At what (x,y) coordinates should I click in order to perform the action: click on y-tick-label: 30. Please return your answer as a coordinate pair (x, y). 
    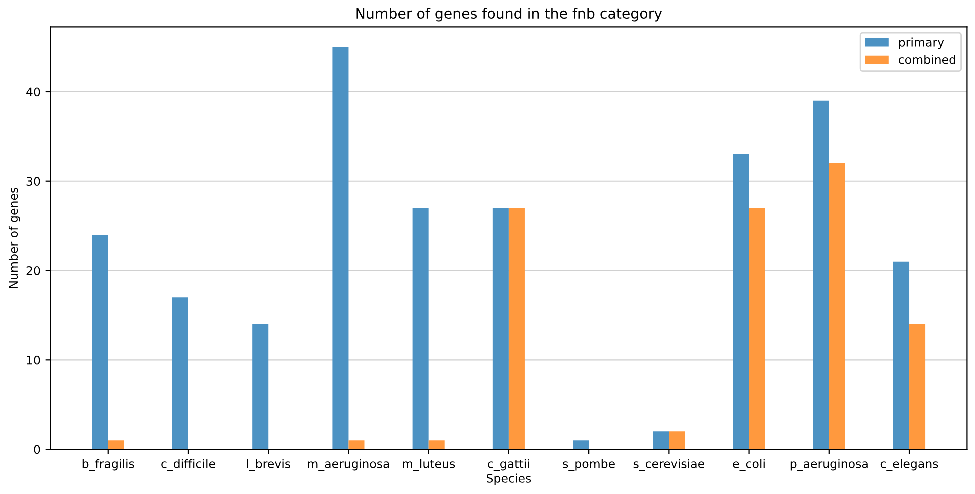
    Looking at the image, I should click on (33, 181).